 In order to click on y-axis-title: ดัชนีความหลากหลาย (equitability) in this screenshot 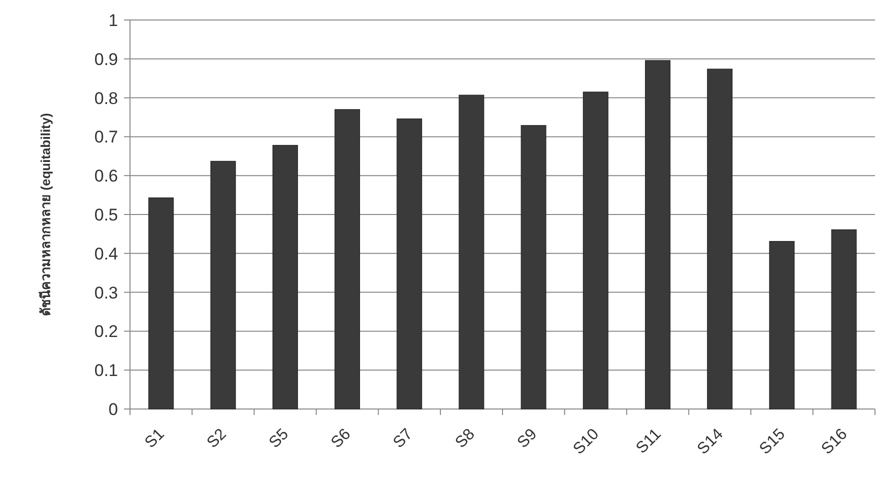, I will do `click(45, 214)`.